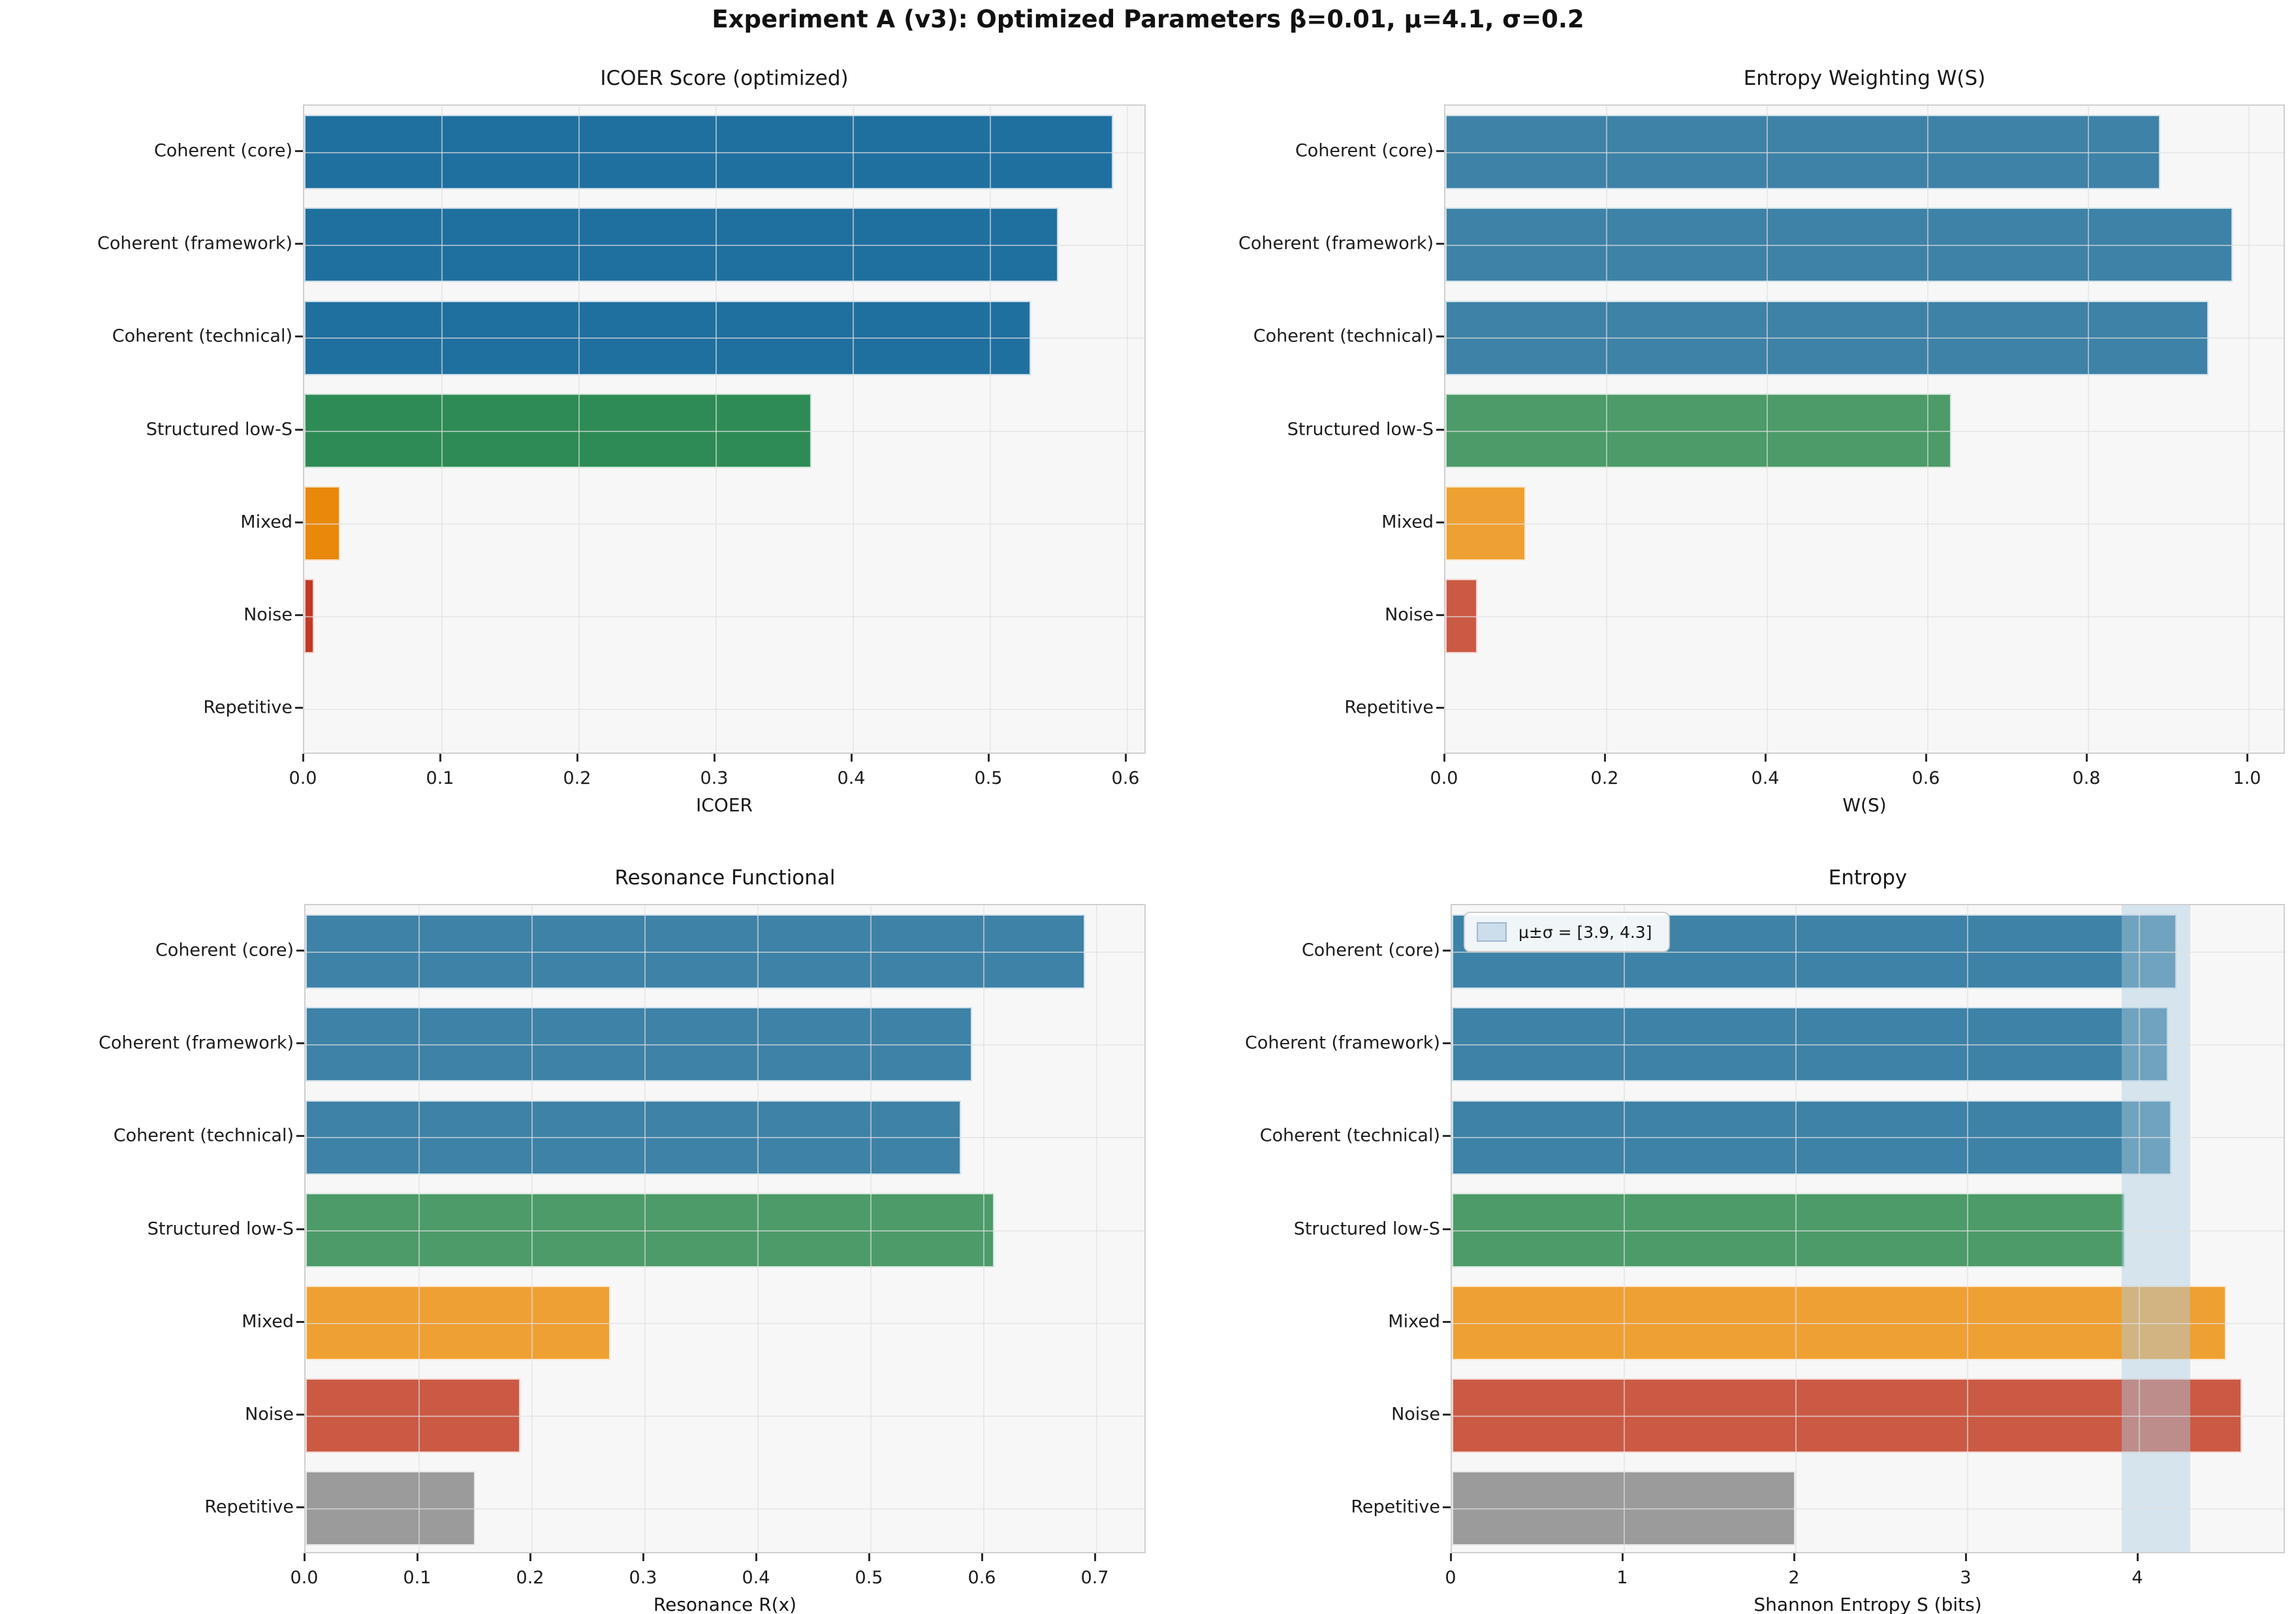  I want to click on x-axis-label: Shannon Entropy S (bits), so click(1867, 1604).